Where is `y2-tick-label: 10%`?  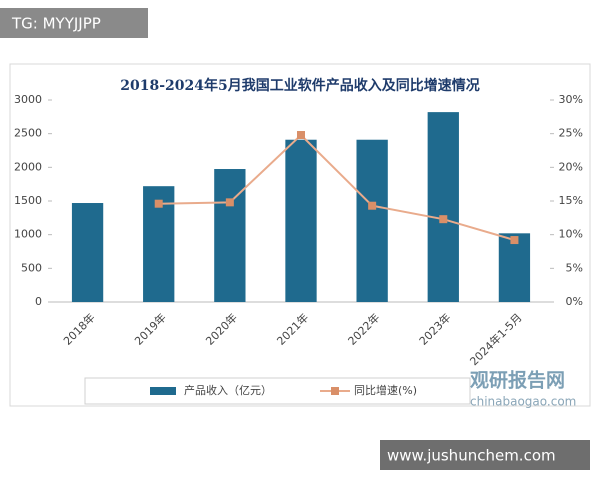
y2-tick-label: 10% is located at coordinates (571, 234).